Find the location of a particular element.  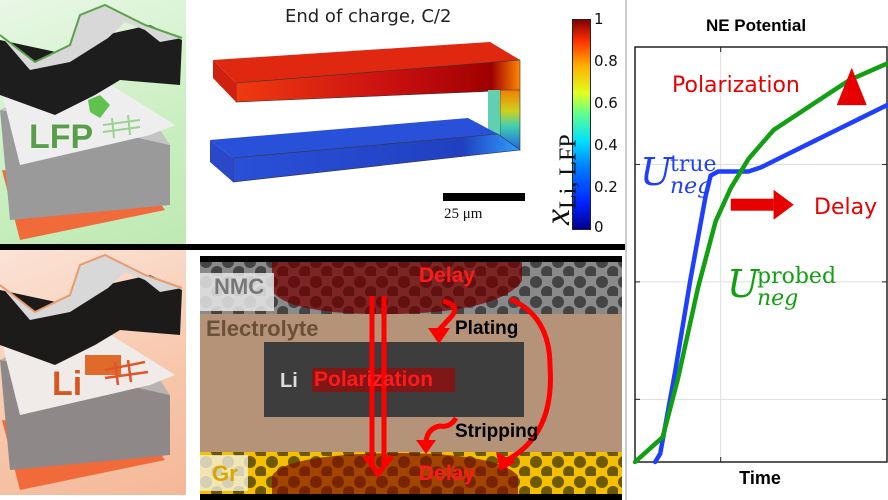

polarization-annotation: Polarization is located at coordinates (736, 85).